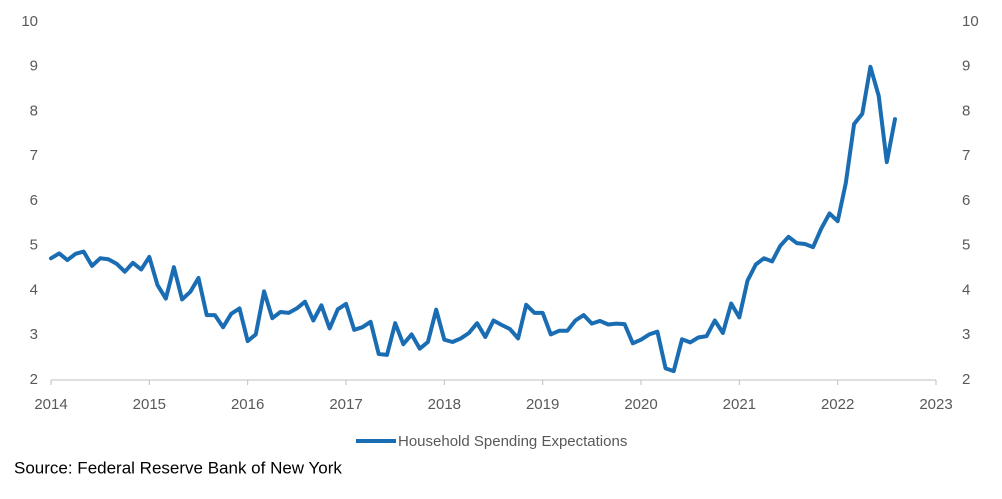 The image size is (1002, 499). I want to click on source-note: Source: Federal Reserve Bank of New York, so click(178, 467).